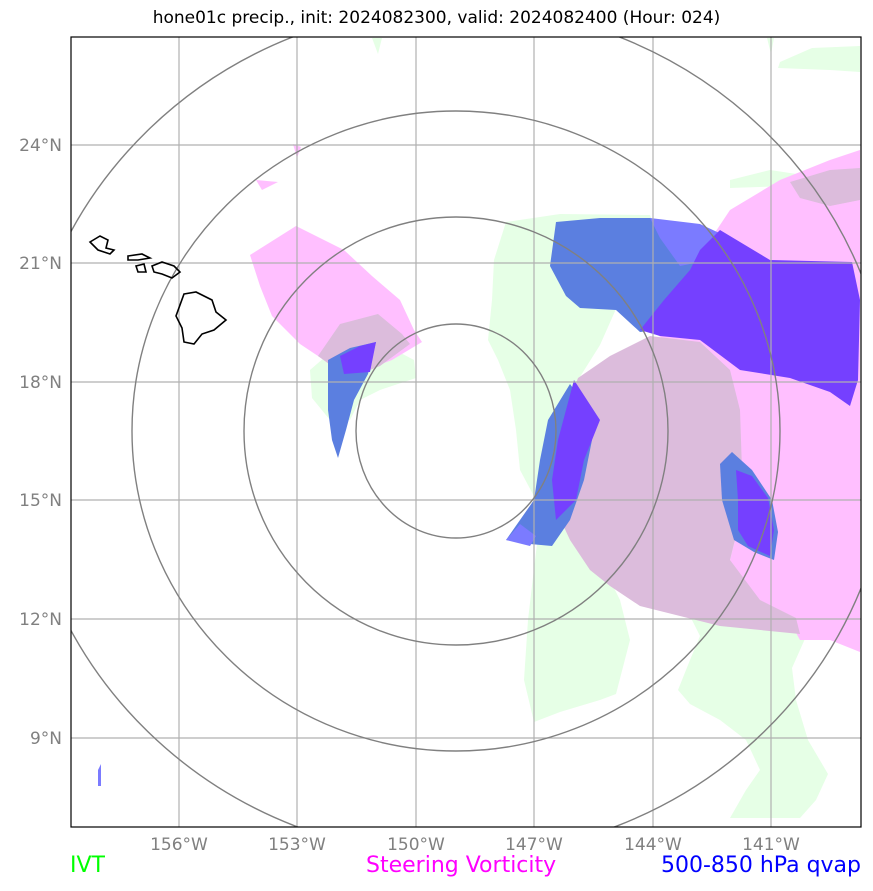 This screenshot has height=891, width=873. Describe the element at coordinates (179, 845) in the screenshot. I see `lon-label: 156°W` at that location.